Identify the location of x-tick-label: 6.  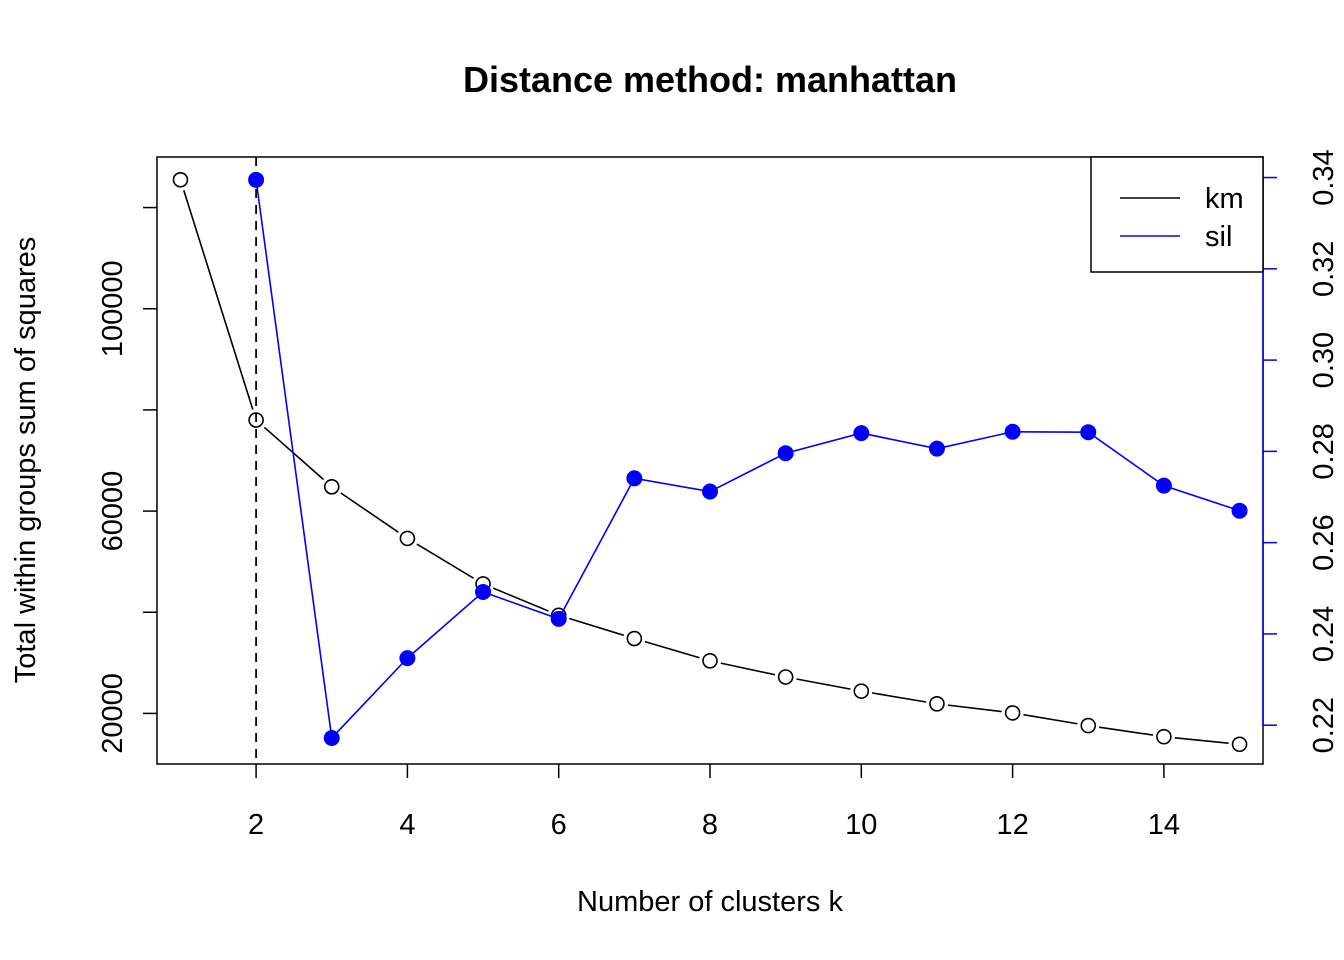
(559, 825).